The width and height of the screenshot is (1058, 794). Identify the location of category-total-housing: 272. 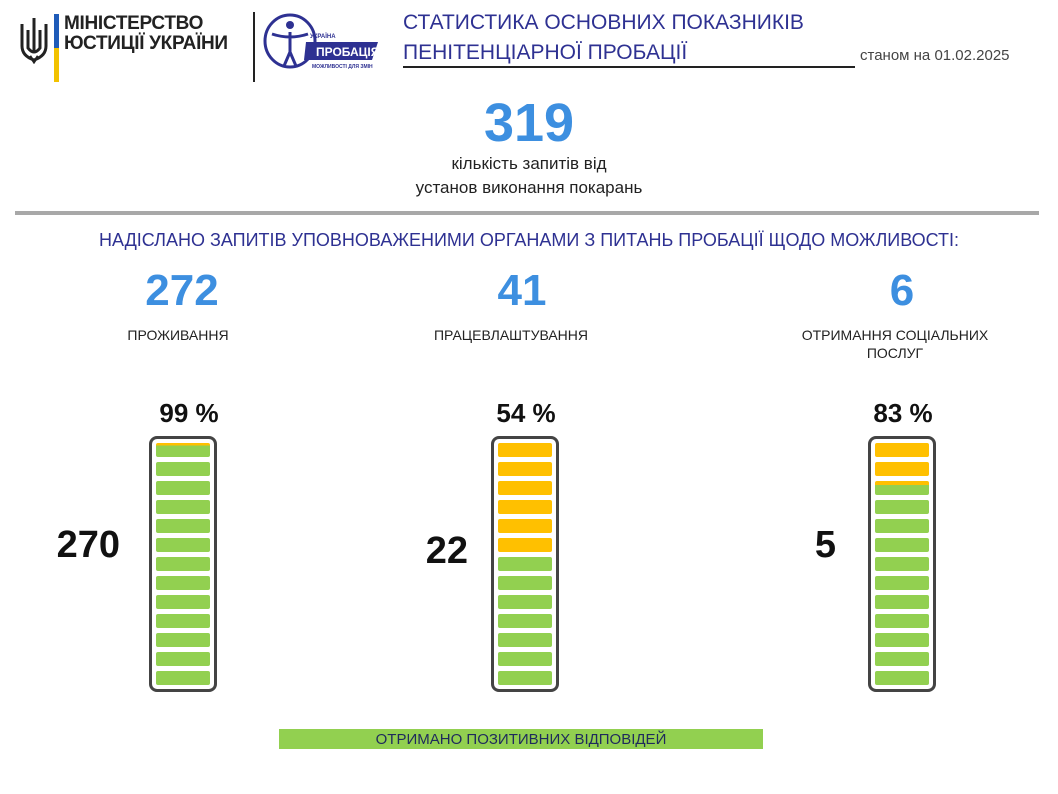
(182, 290).